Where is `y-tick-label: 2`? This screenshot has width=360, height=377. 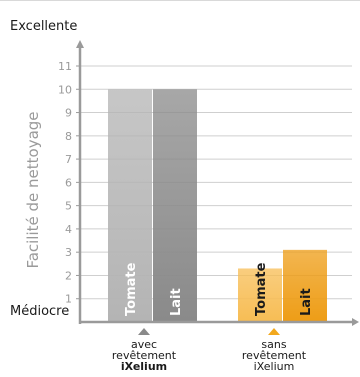 y-tick-label: 2 is located at coordinates (68, 275).